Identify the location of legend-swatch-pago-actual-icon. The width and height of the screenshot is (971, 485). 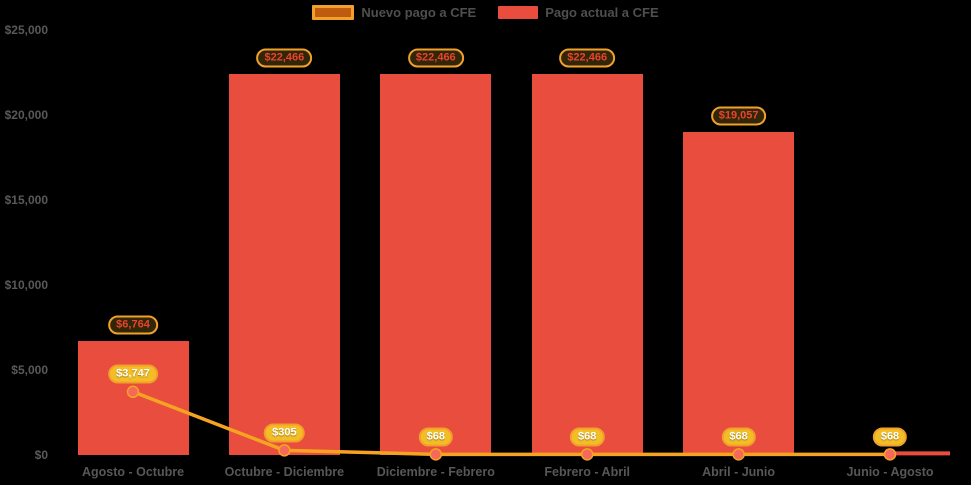
(518, 12).